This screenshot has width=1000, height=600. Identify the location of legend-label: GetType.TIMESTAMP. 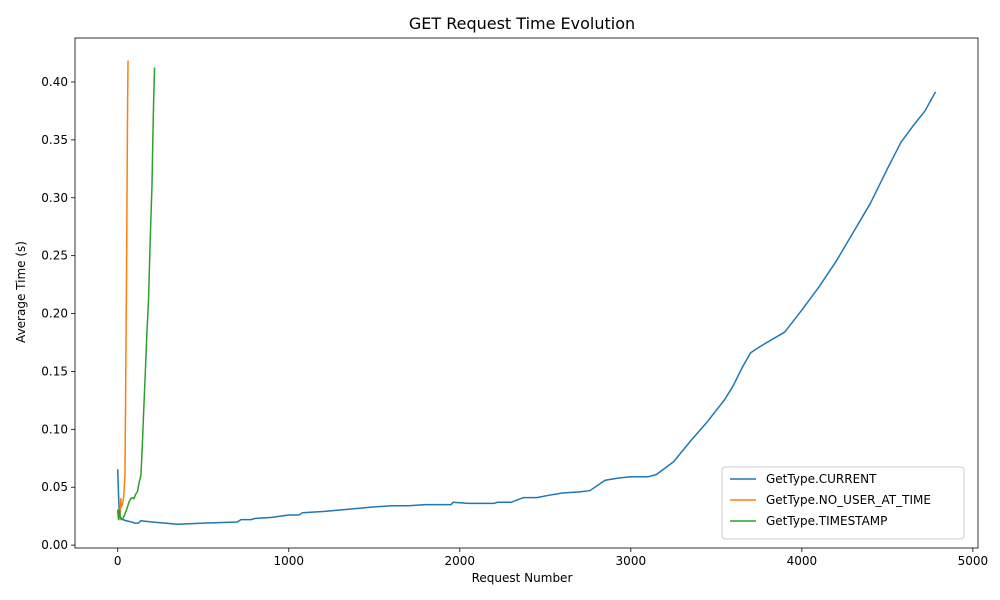
(826, 521).